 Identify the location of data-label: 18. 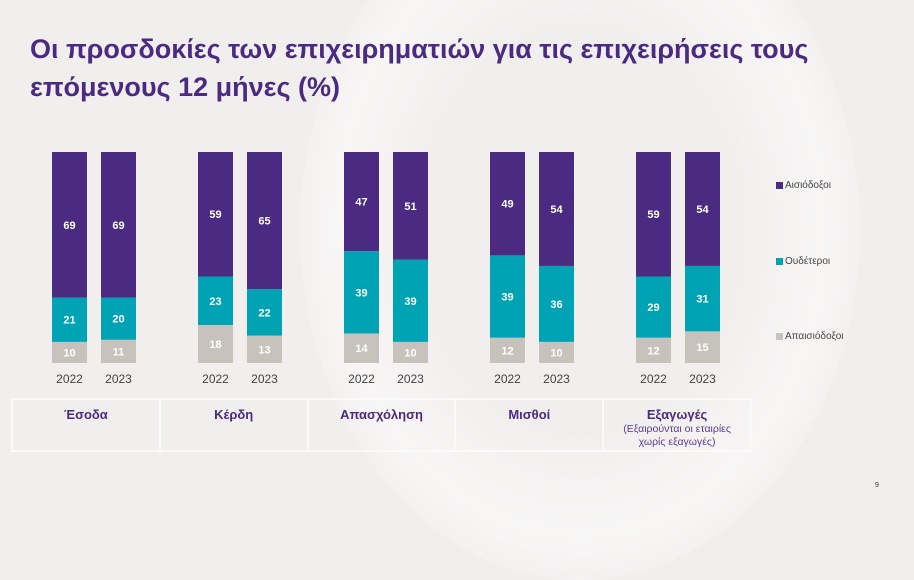
(215, 345).